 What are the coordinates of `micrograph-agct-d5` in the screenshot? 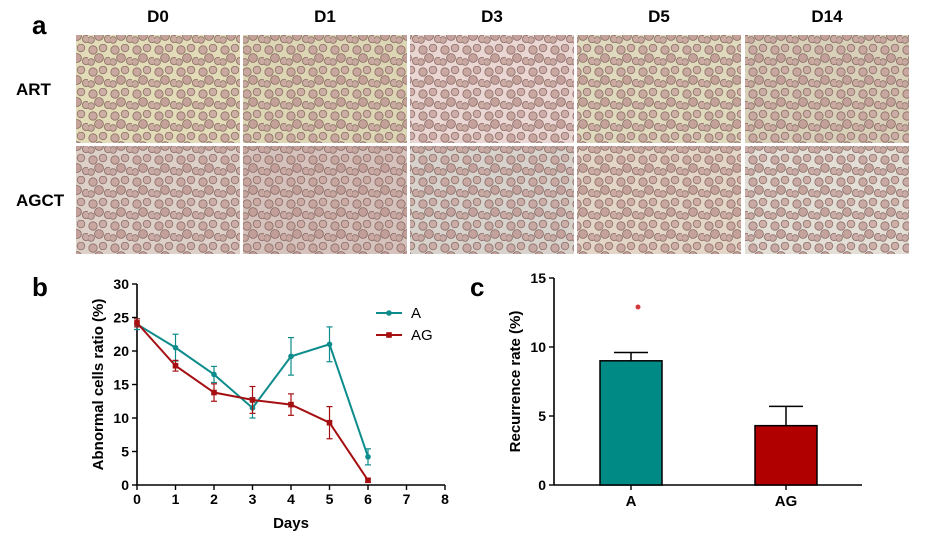 It's located at (659, 200).